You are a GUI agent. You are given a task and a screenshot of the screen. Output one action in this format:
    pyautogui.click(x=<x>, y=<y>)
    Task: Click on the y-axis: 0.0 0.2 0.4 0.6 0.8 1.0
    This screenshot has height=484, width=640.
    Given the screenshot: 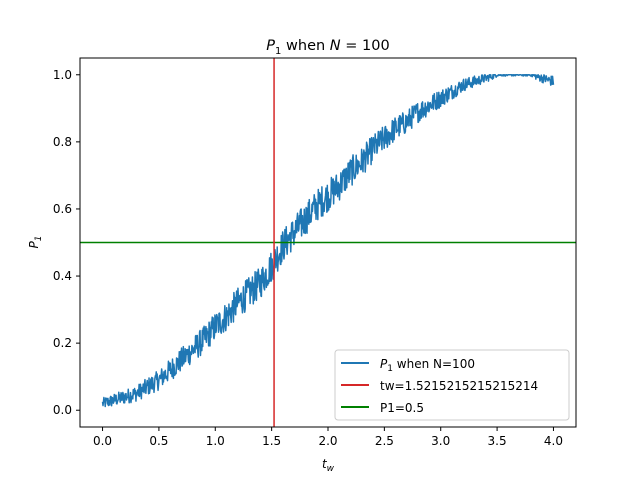 What is the action you would take?
    pyautogui.click(x=66, y=242)
    